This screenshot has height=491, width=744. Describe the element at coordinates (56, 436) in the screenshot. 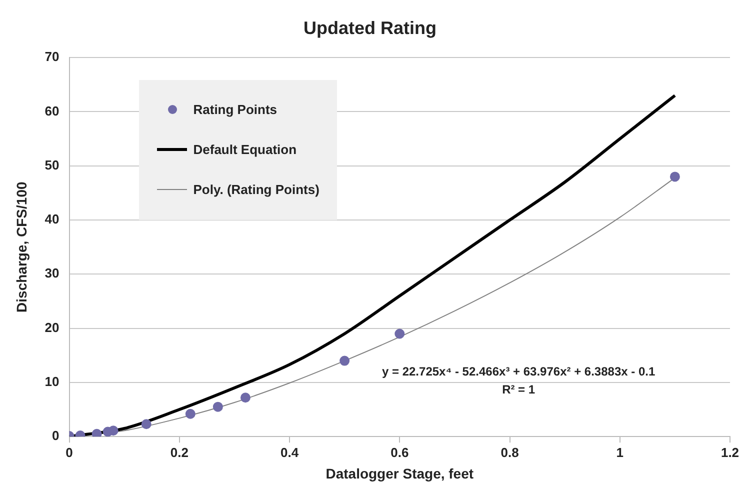

I see `y-tick-label: 0` at that location.